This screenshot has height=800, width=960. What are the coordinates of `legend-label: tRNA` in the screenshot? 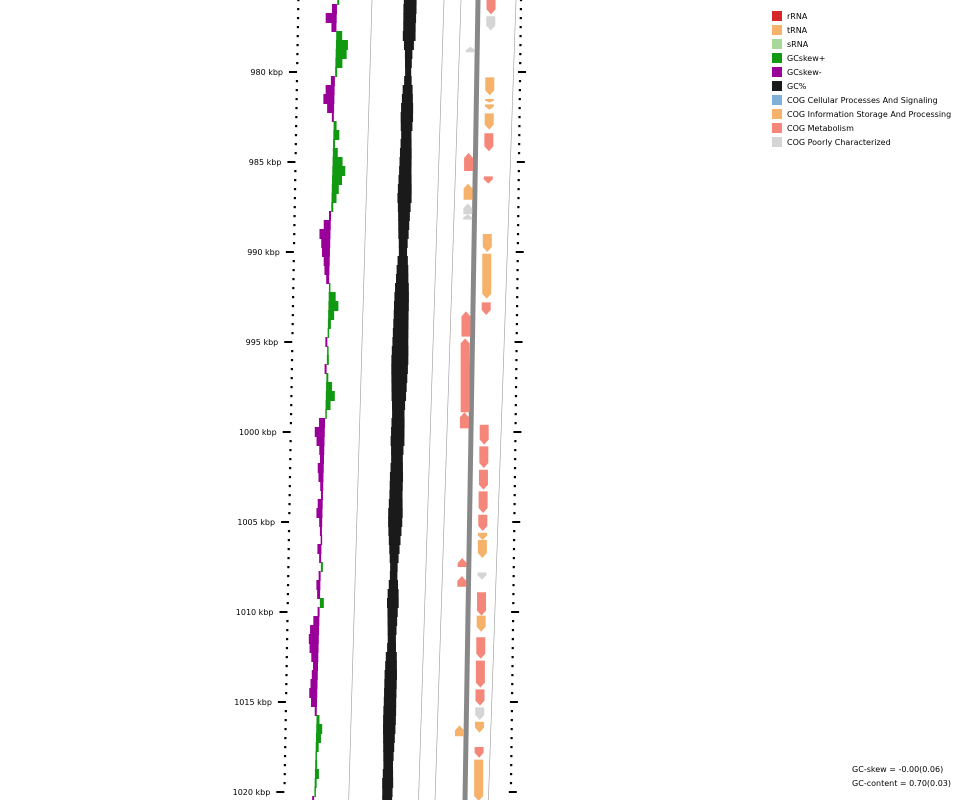 It's located at (797, 30).